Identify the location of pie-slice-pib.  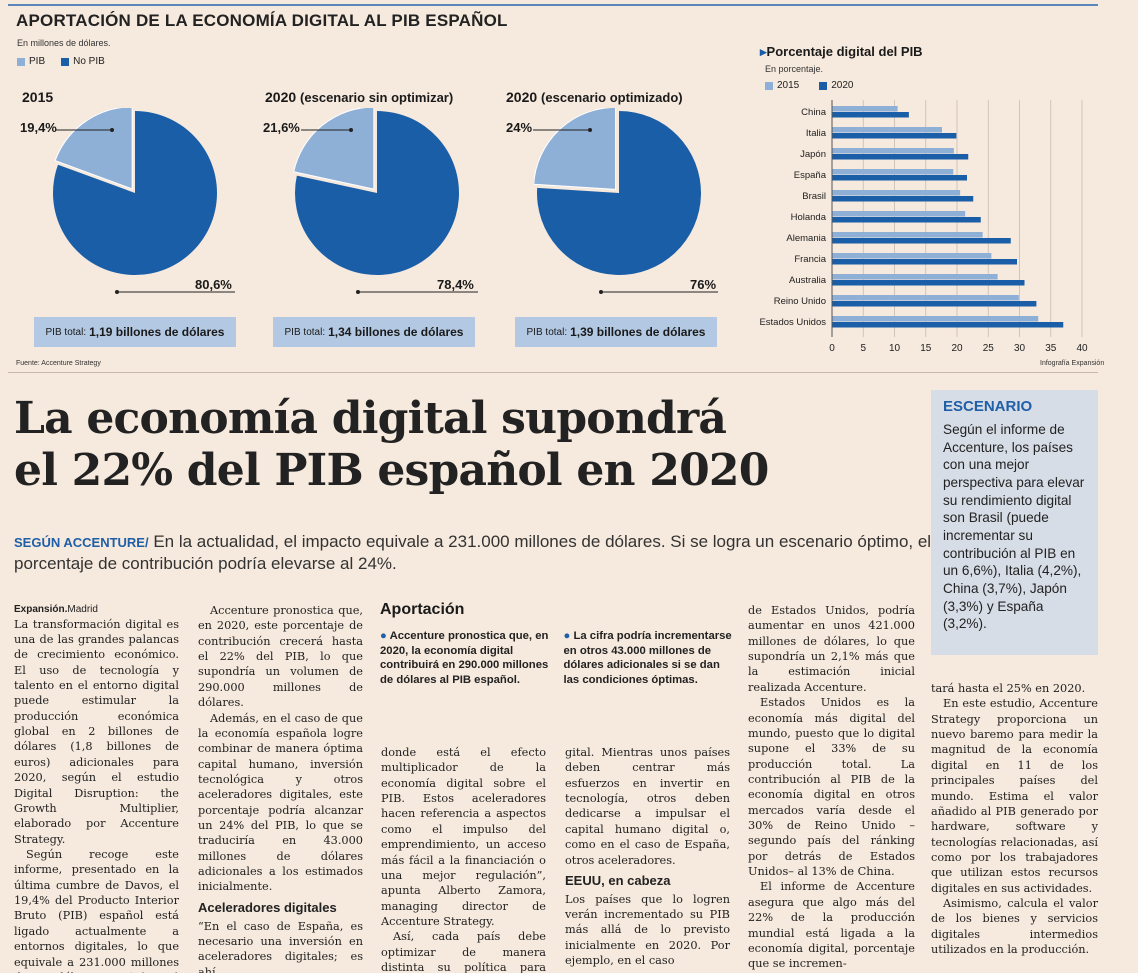
(334, 149).